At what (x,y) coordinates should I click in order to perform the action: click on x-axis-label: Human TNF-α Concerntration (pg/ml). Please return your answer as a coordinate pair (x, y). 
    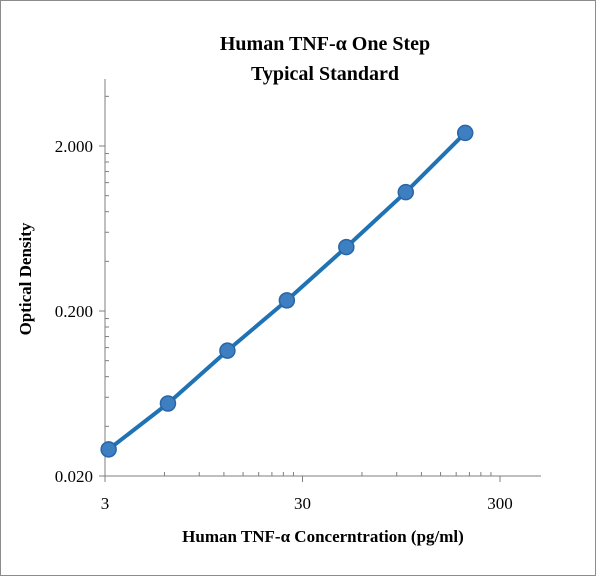
    Looking at the image, I should click on (323, 536).